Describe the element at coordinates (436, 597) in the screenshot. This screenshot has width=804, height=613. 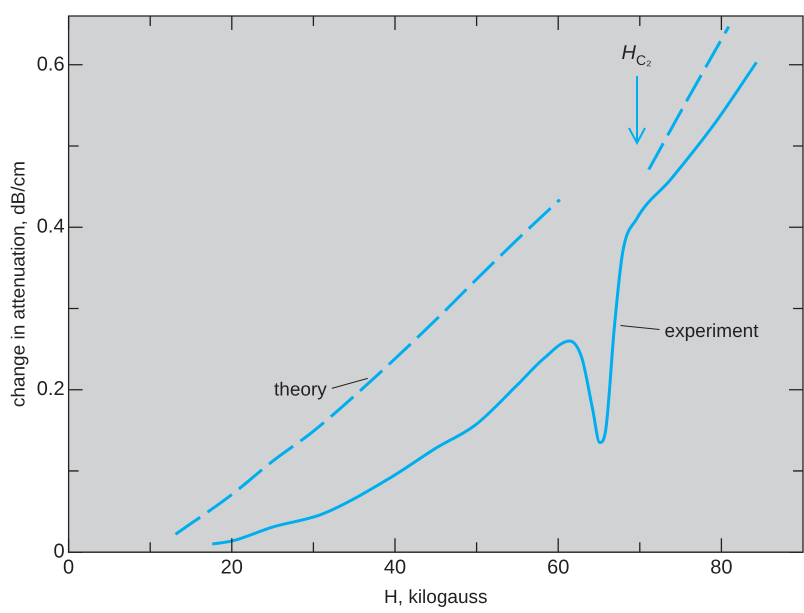
I see `x-axis-title: H, kilogauss` at that location.